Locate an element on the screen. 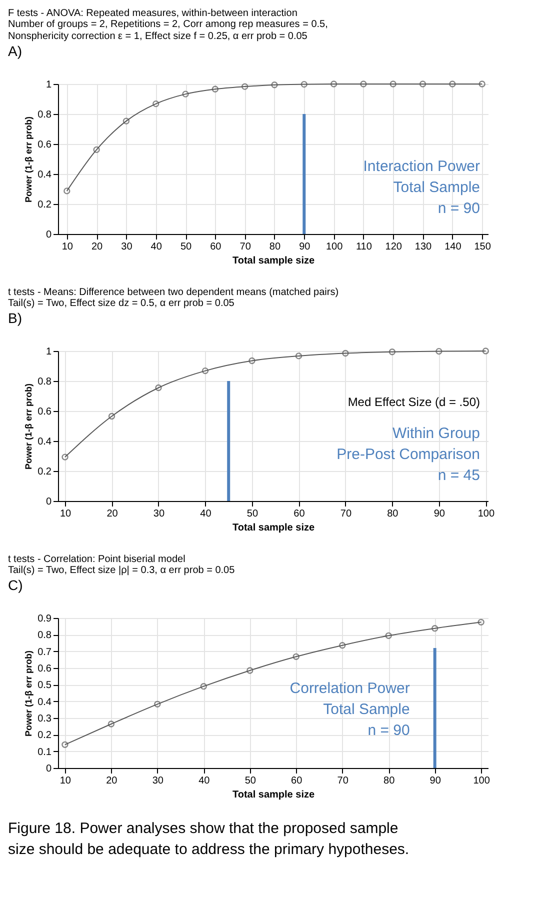  y-tick-label: 0.7 is located at coordinates (45, 652).